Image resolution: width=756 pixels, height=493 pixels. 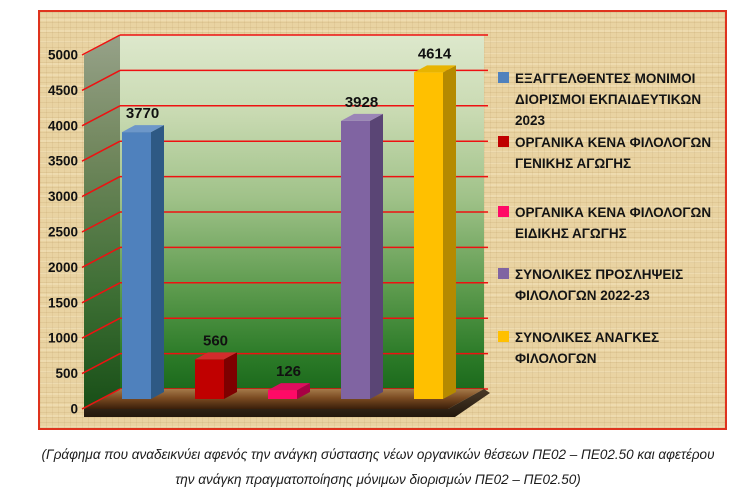 I want to click on legend-item-3: ΟΡΓΑΝΙΚΑ ΚΕΝΑ ΦΙΛΟΛΟΓΩΝ ΕΙΔΙΚΗΣ ΑΓΩΓΗΣ, so click(x=607, y=223).